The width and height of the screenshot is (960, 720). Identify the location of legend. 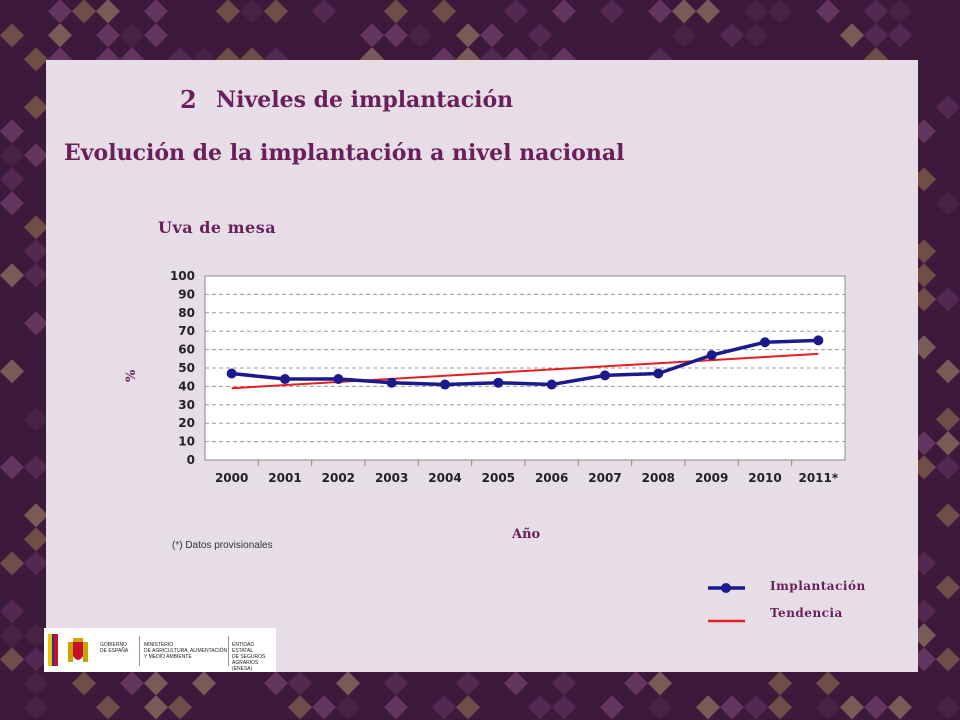
(726, 603).